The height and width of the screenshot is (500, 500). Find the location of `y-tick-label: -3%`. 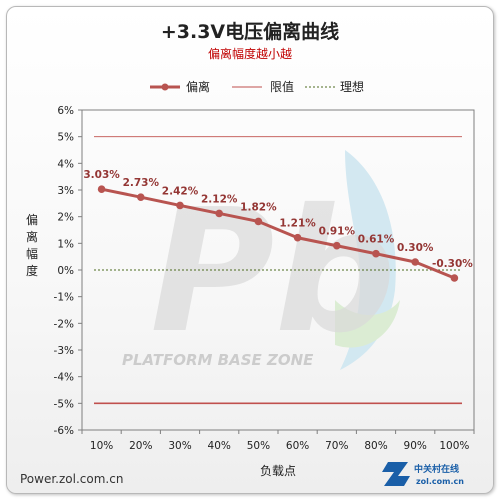

y-tick-label: -3% is located at coordinates (64, 351).